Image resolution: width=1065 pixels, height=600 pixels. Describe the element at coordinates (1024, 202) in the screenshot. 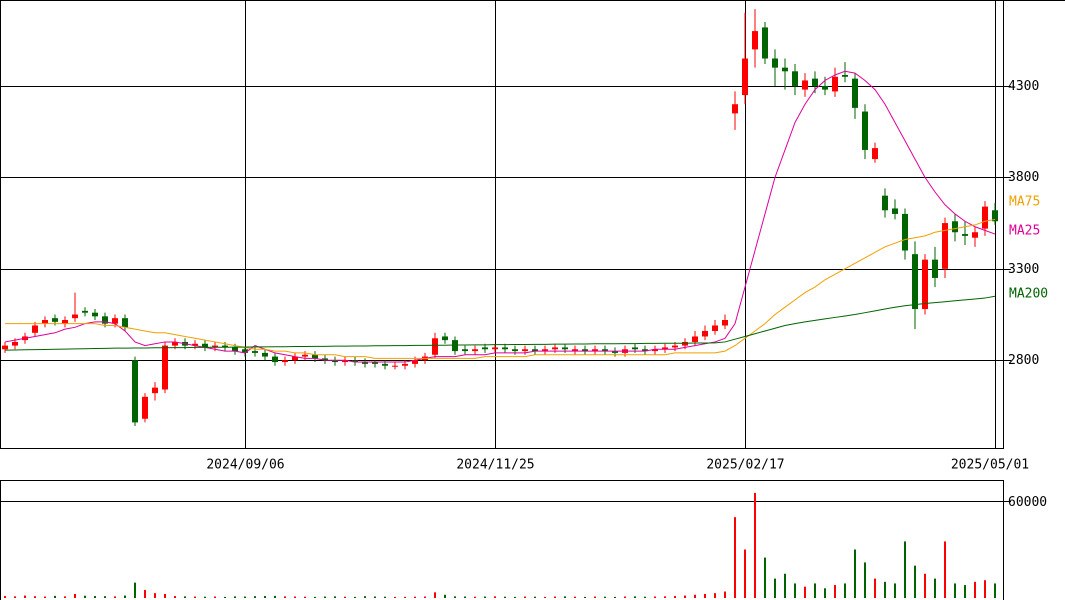

I see `legend-label: MA75` at that location.